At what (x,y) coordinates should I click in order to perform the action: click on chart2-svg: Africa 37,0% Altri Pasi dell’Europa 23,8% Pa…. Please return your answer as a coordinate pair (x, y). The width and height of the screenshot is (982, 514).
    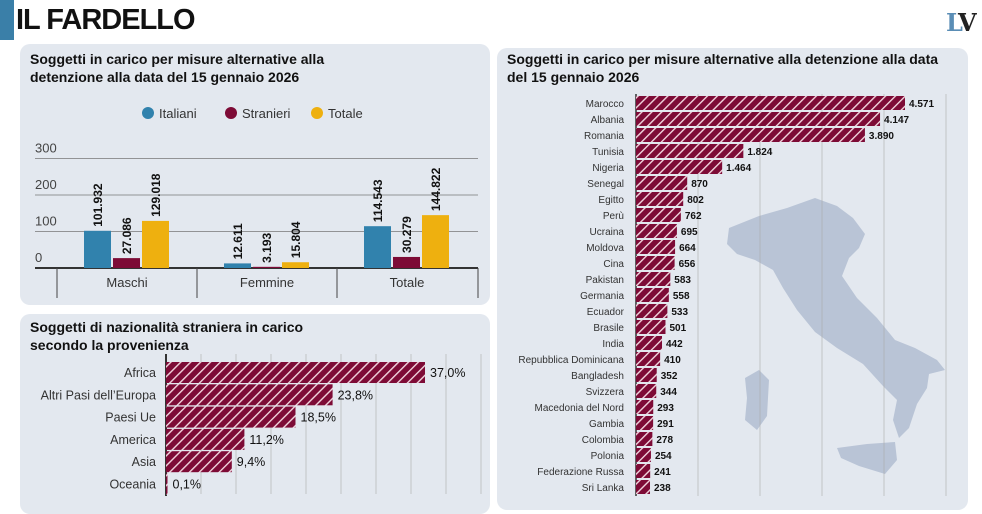
    Looking at the image, I should click on (261, 425).